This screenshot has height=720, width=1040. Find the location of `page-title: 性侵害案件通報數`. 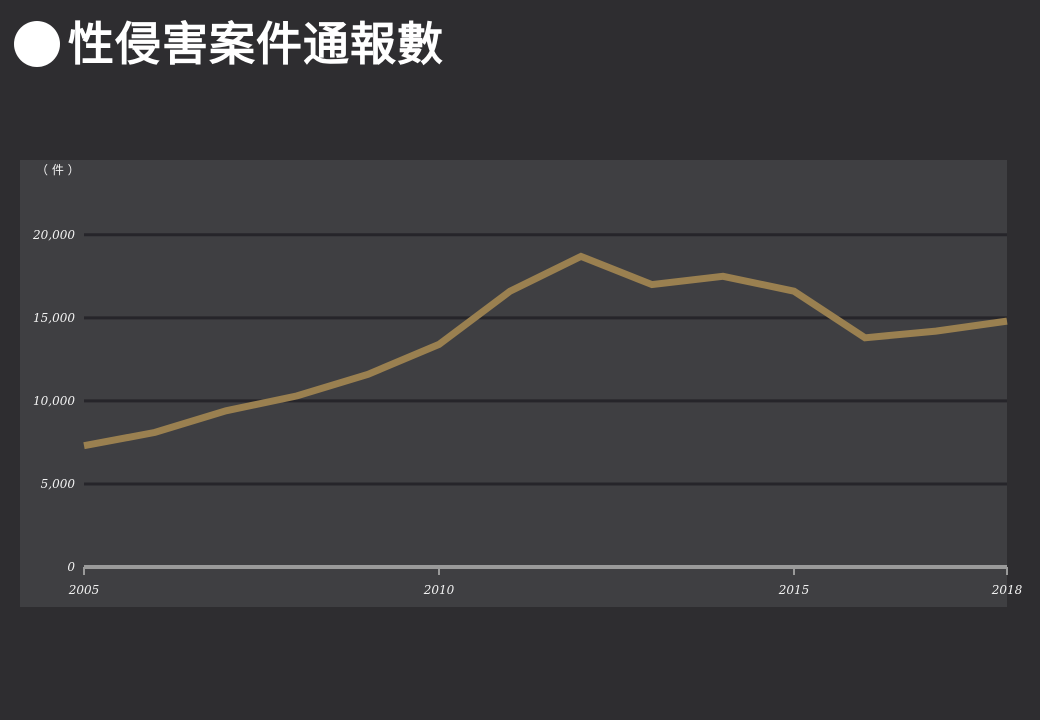

page-title: 性侵害案件通報數 is located at coordinates (229, 44).